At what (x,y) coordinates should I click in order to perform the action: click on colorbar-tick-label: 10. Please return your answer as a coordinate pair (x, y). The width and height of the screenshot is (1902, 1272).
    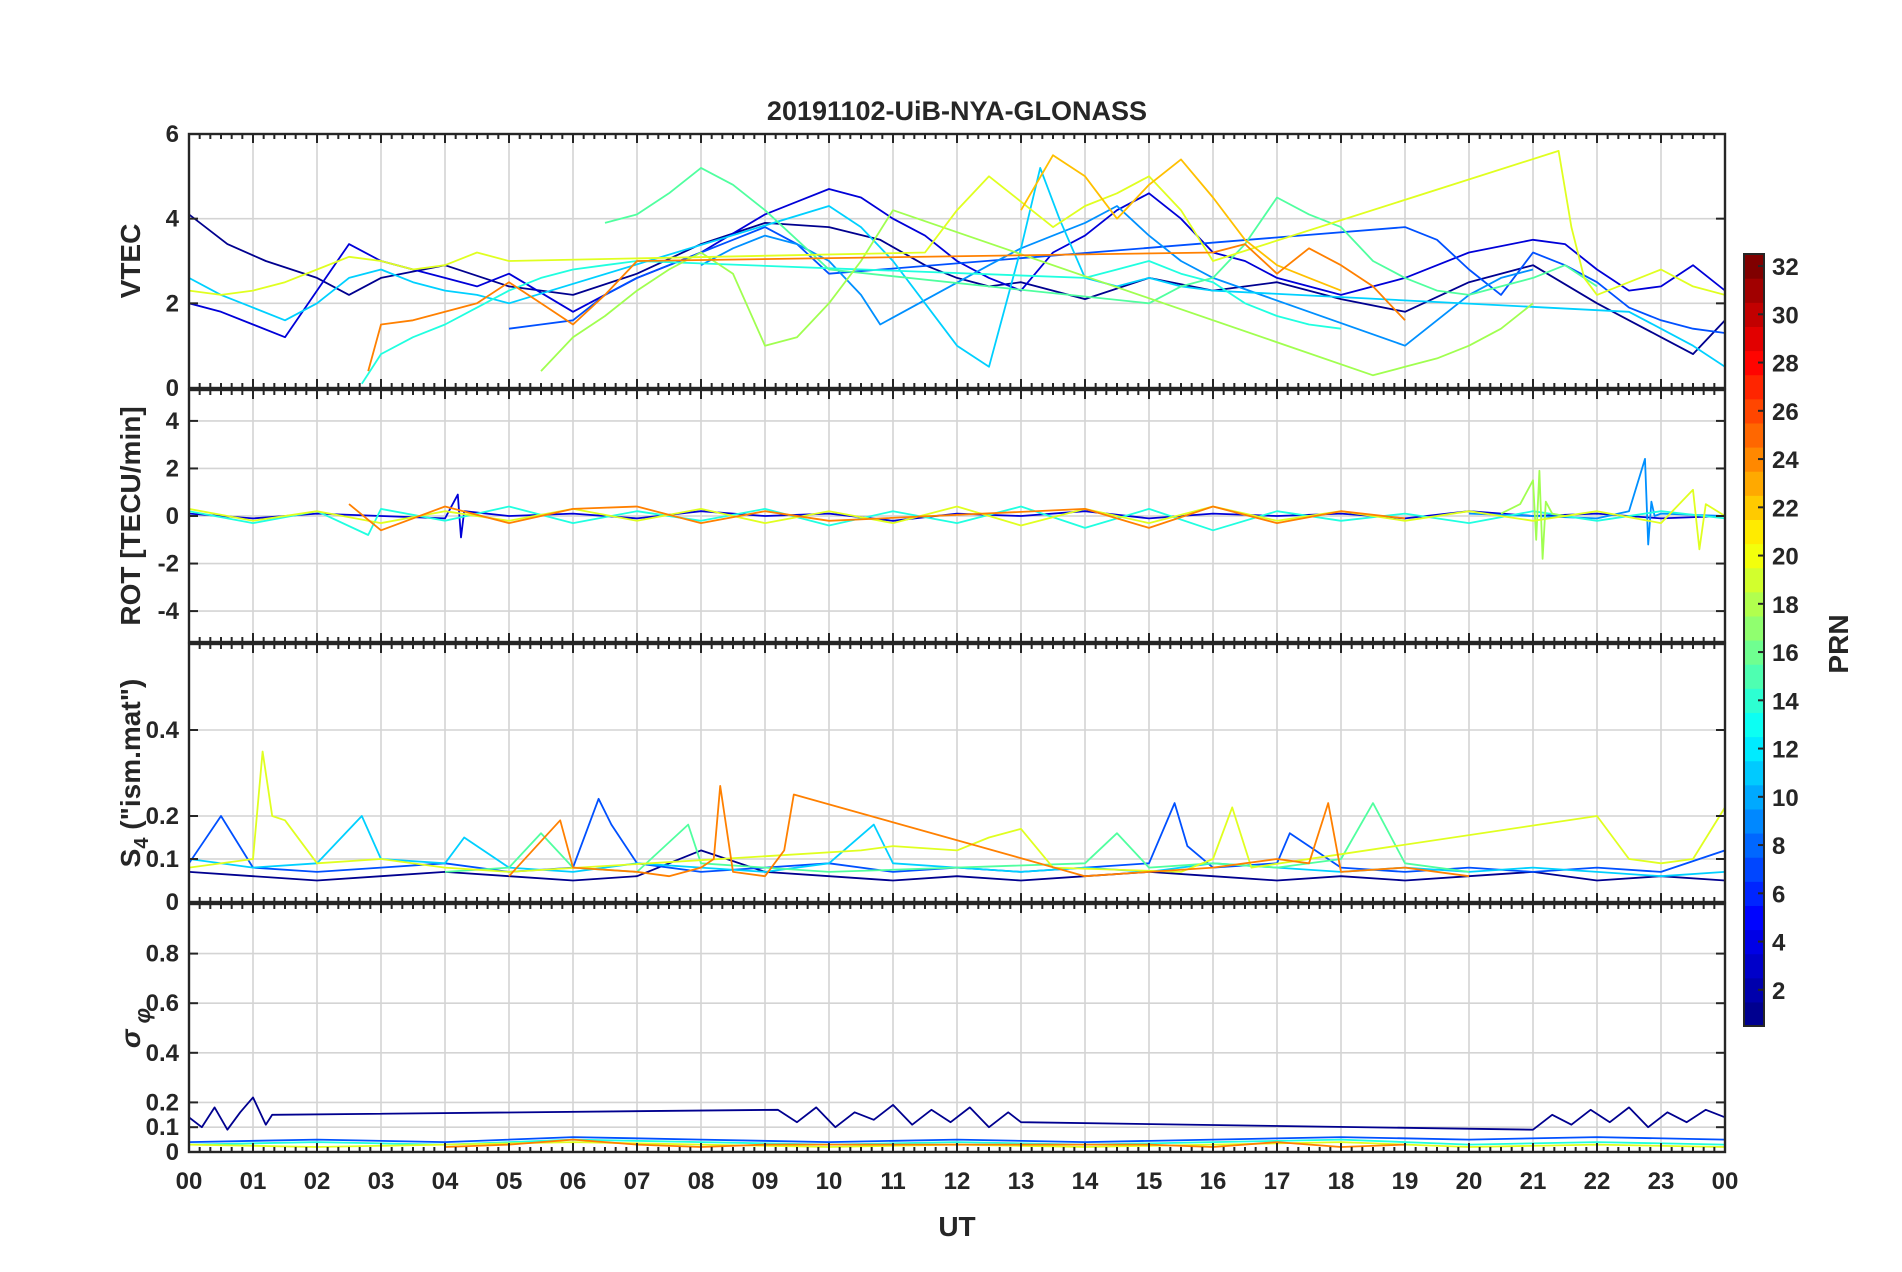
    Looking at the image, I should click on (1785, 798).